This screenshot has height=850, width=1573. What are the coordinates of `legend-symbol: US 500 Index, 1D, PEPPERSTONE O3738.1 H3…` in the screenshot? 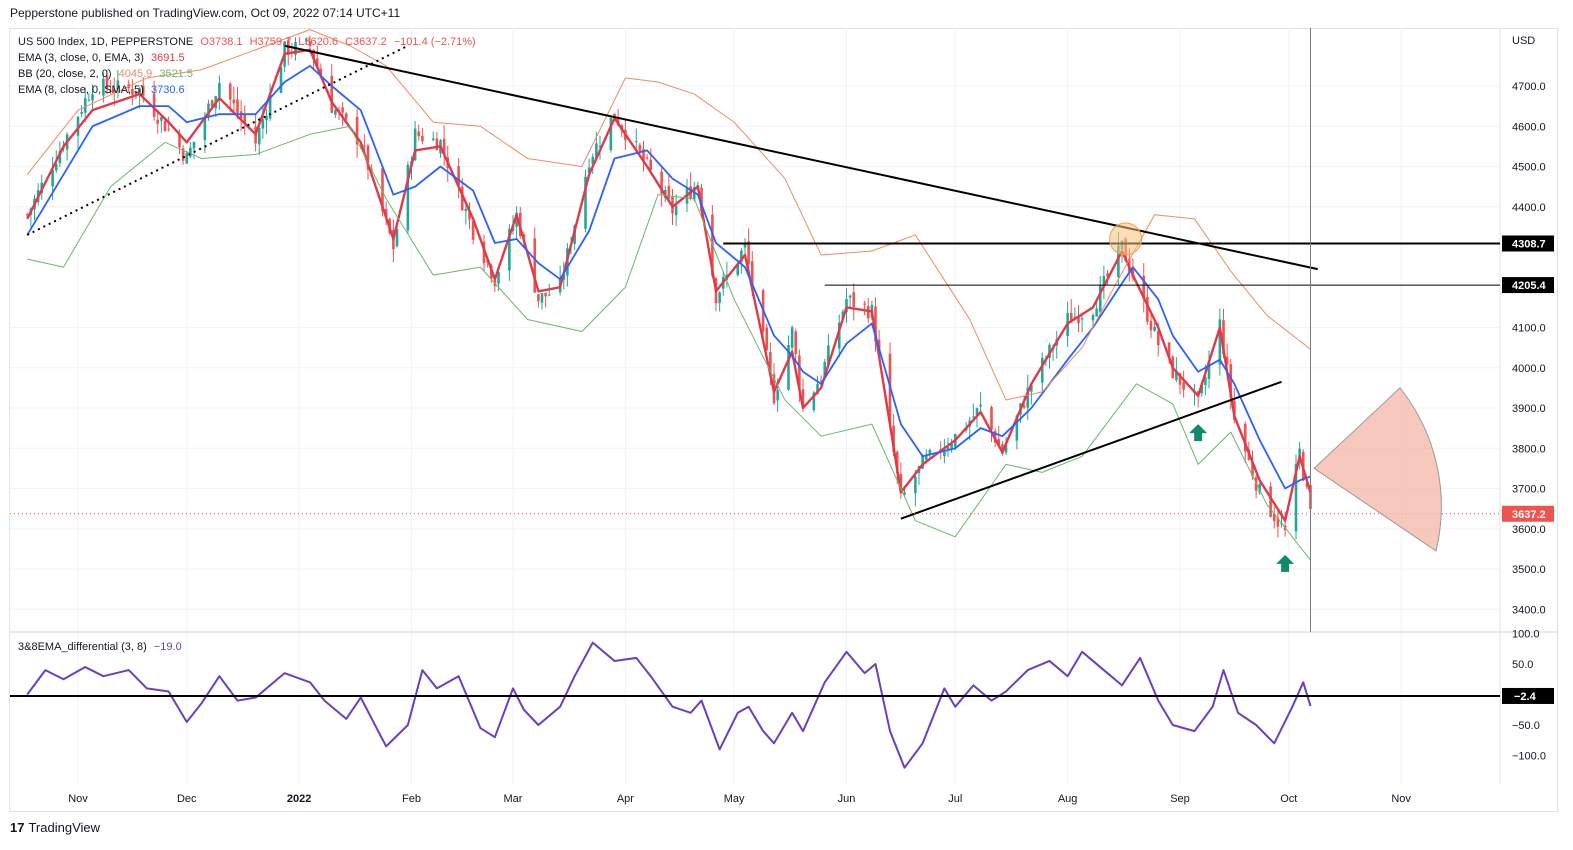 It's located at (247, 42).